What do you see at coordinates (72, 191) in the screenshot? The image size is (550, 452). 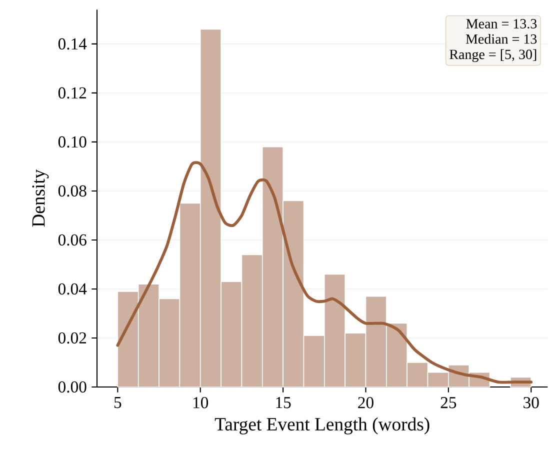 I see `y-tick-label: 0.08` at bounding box center [72, 191].